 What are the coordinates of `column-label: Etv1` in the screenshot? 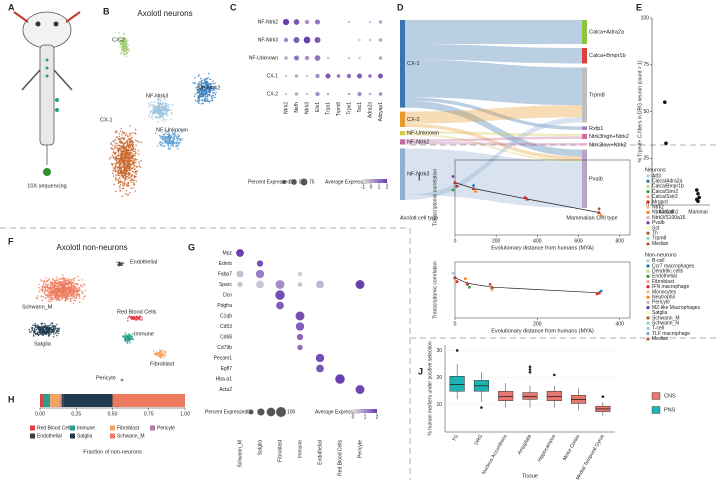 It's located at (318, 107).